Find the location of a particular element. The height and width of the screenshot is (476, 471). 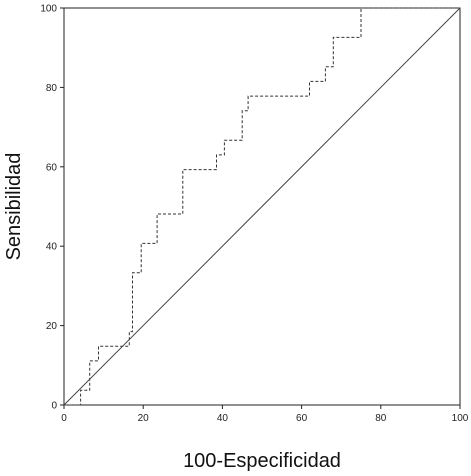

y-tick-label: 0 is located at coordinates (54, 406).